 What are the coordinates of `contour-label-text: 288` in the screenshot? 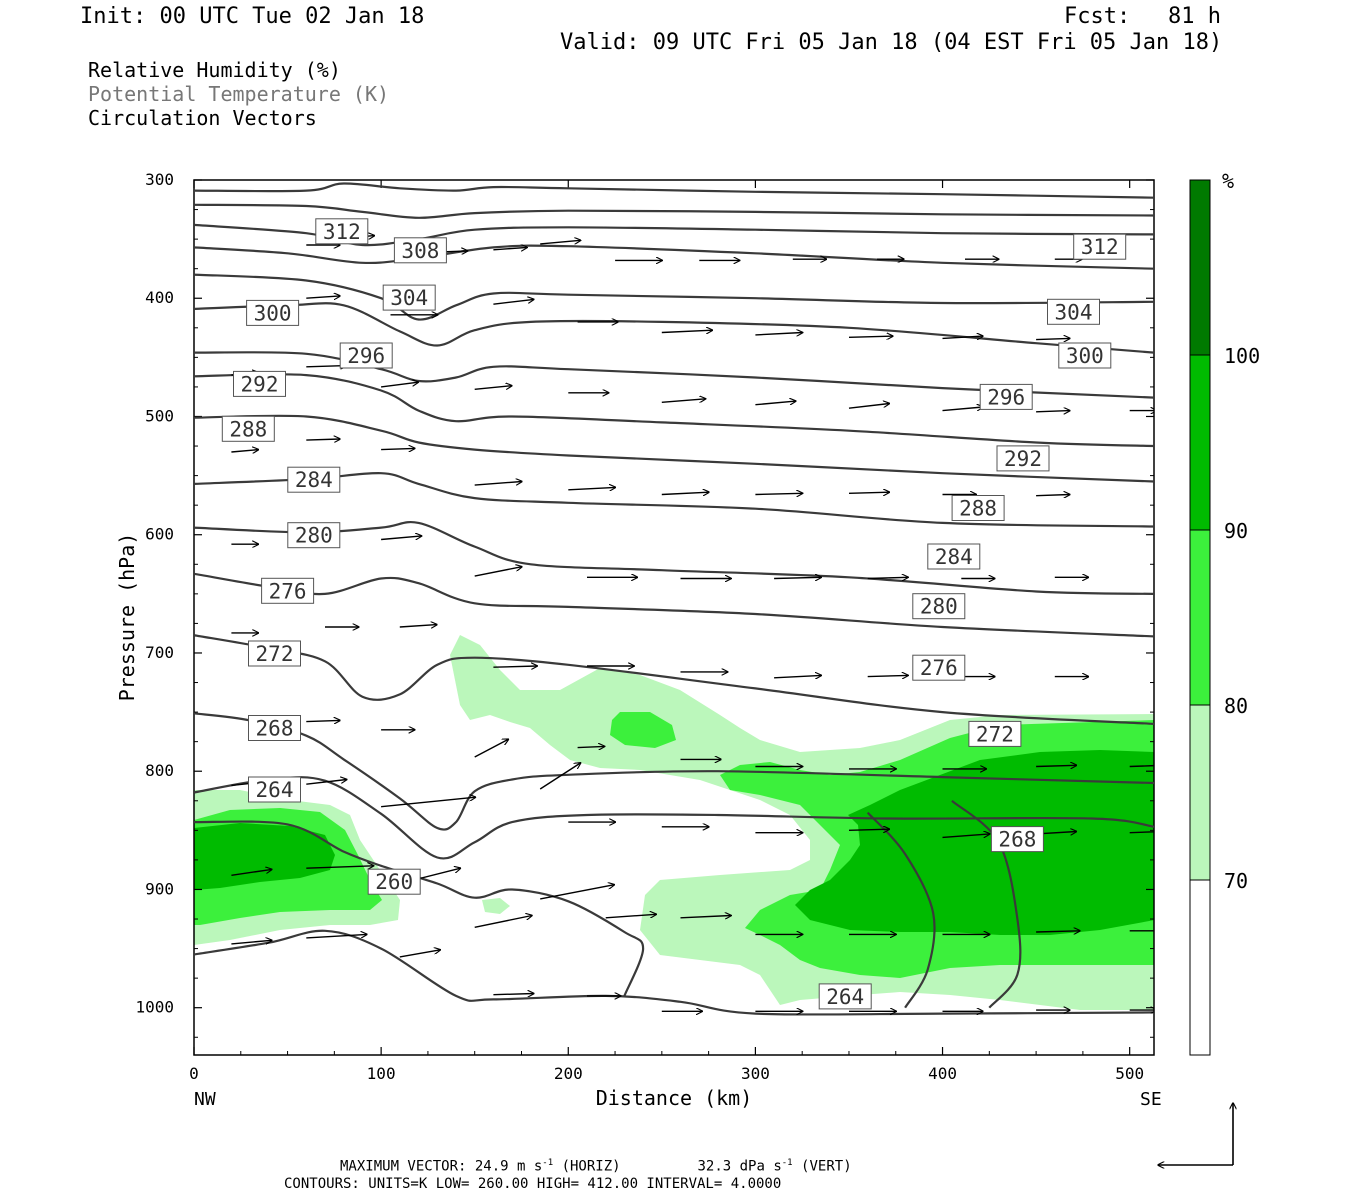 It's located at (978, 509).